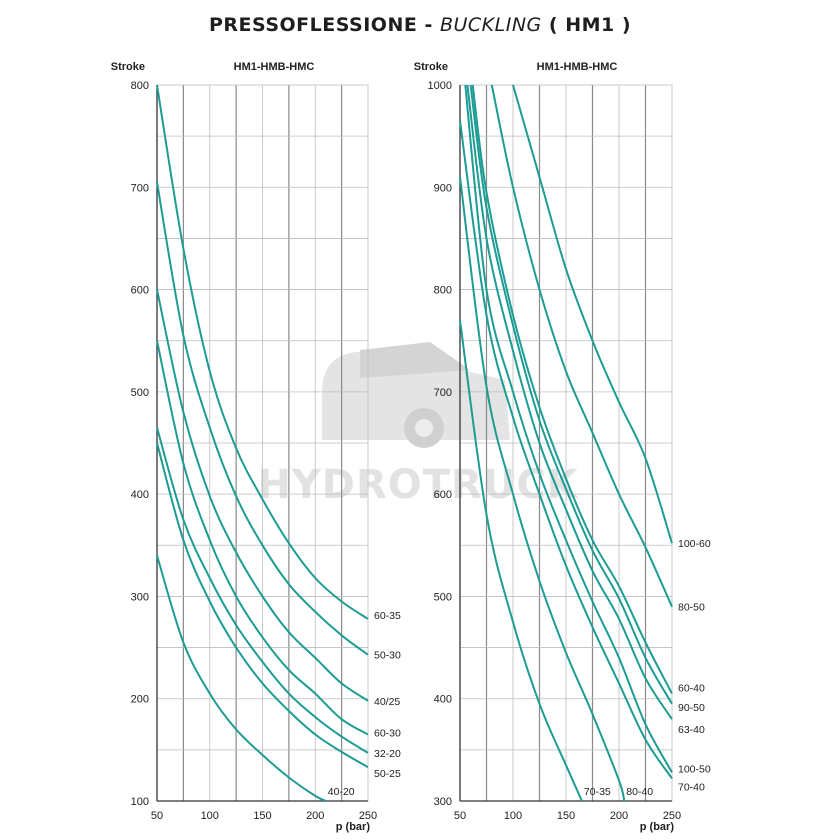 The image size is (840, 840). I want to click on series-label: 50-25, so click(387, 774).